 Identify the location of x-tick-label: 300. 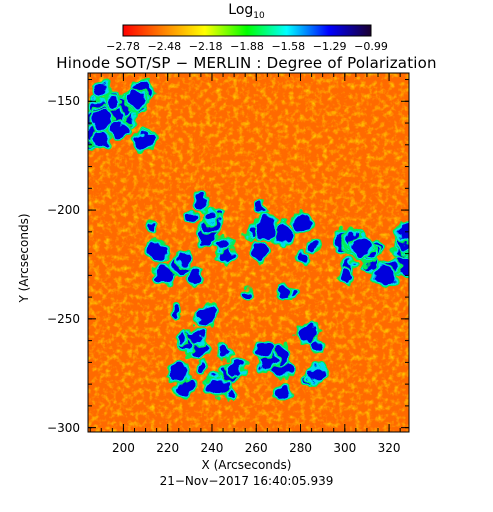
(345, 448).